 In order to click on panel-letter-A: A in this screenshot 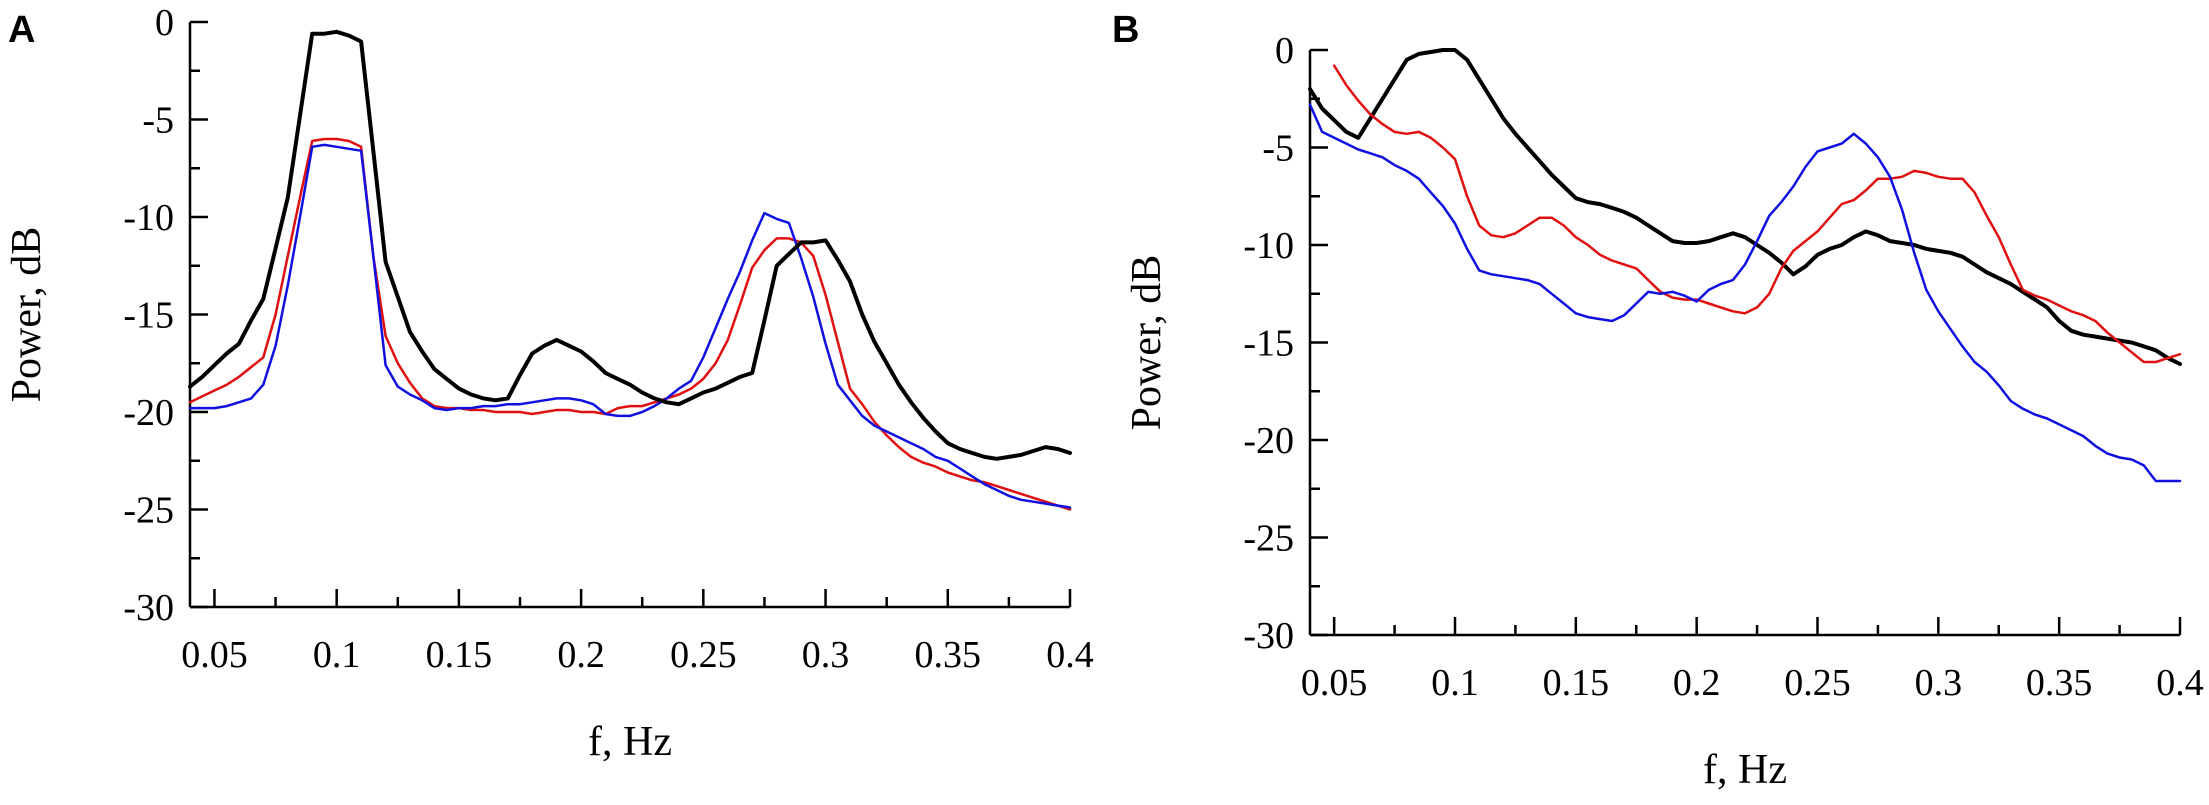, I will do `click(21, 30)`.